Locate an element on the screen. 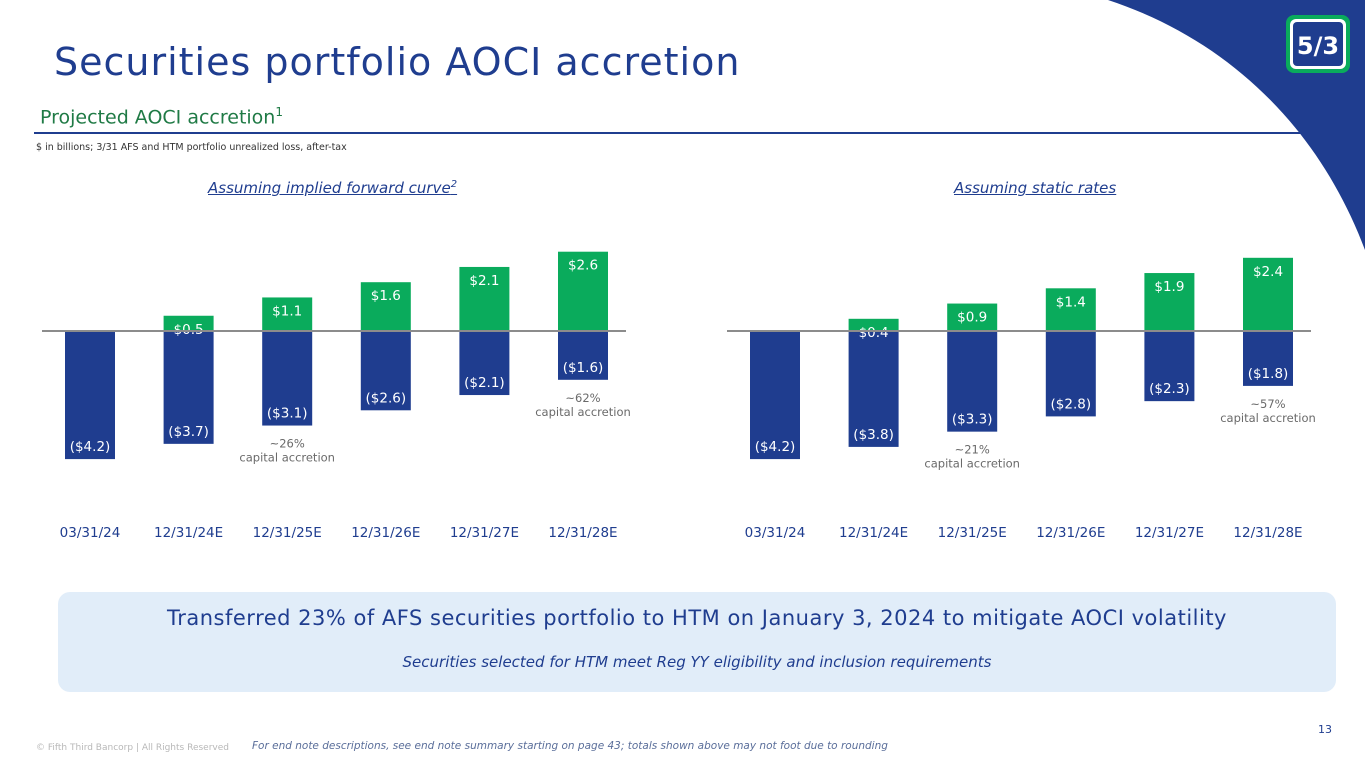  data-label-loss: ($3.3) is located at coordinates (972, 420).